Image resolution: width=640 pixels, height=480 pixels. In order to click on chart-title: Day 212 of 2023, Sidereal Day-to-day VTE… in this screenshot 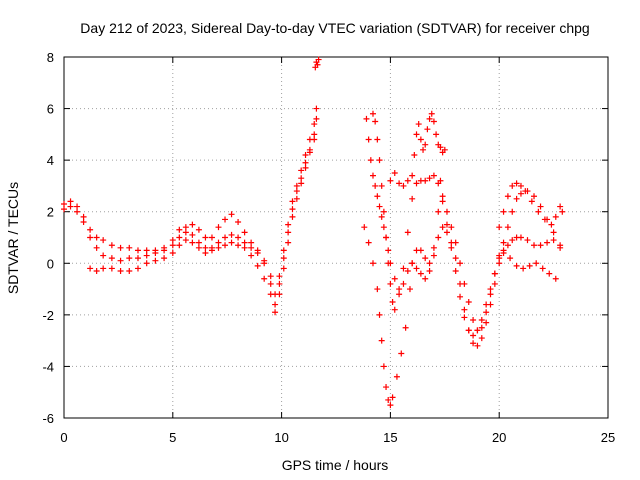, I will do `click(334, 28)`.